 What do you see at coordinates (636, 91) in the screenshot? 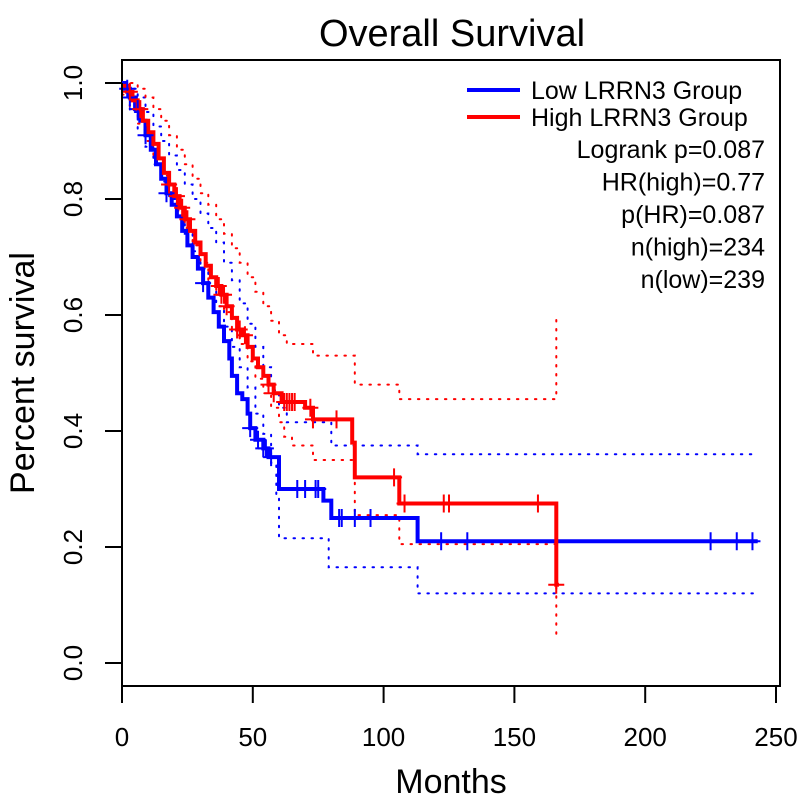
I see `legend-label: Low LRRN3 Group` at bounding box center [636, 91].